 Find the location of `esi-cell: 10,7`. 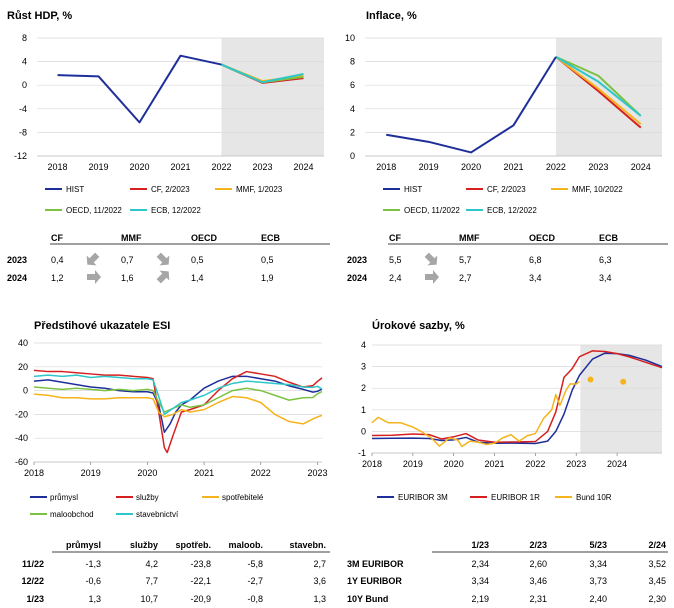

esi-cell: 10,7 is located at coordinates (149, 599).